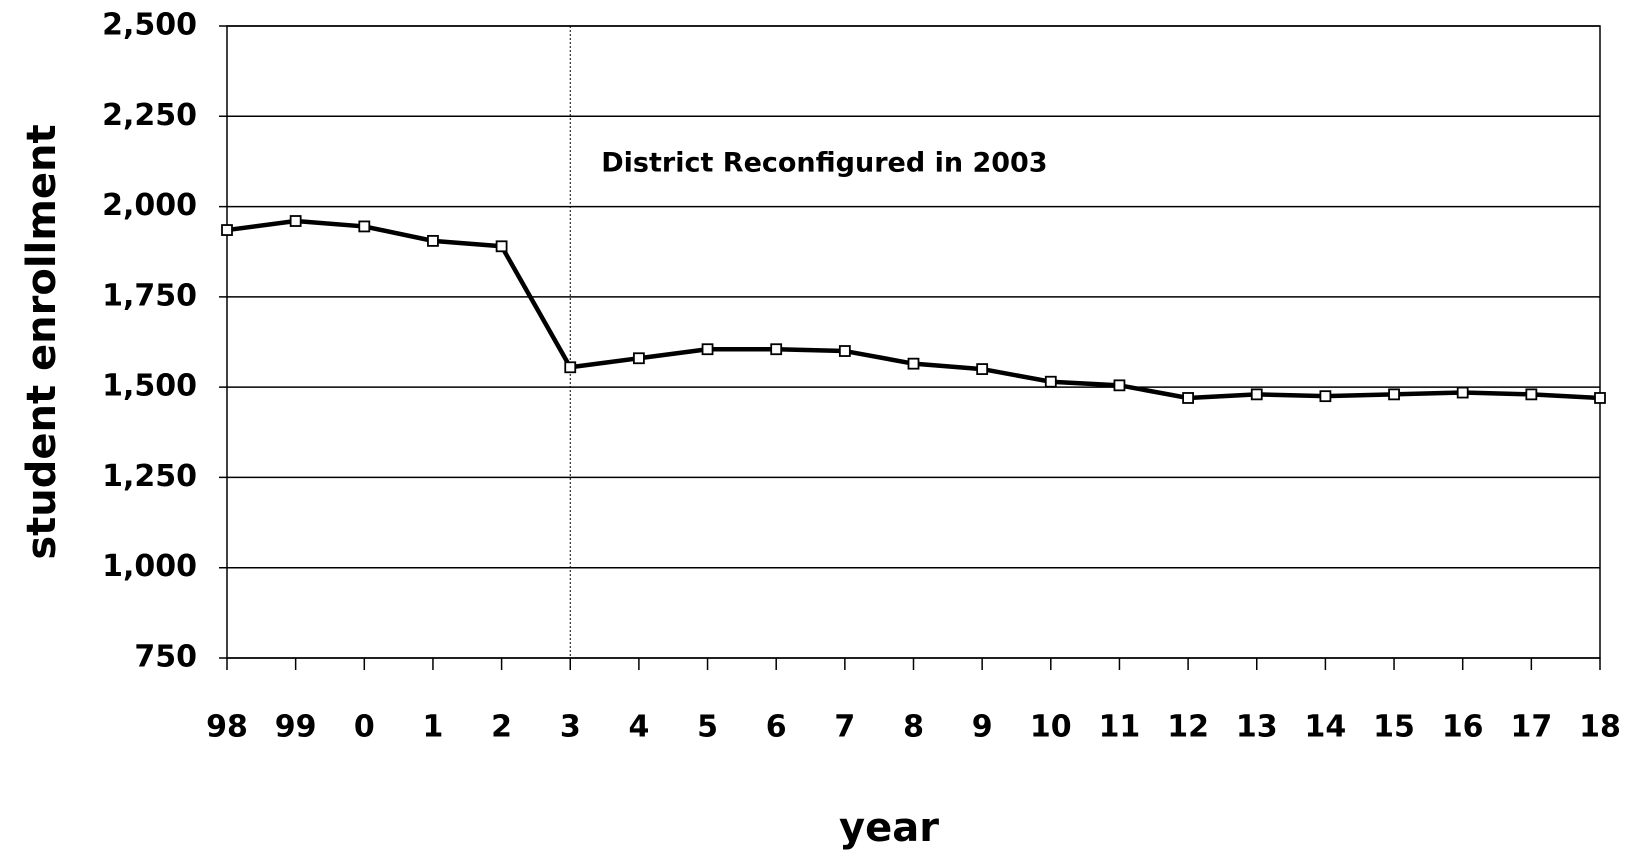 This screenshot has width=1634, height=859. Describe the element at coordinates (149, 386) in the screenshot. I see `y-tick-label: 1,500` at that location.